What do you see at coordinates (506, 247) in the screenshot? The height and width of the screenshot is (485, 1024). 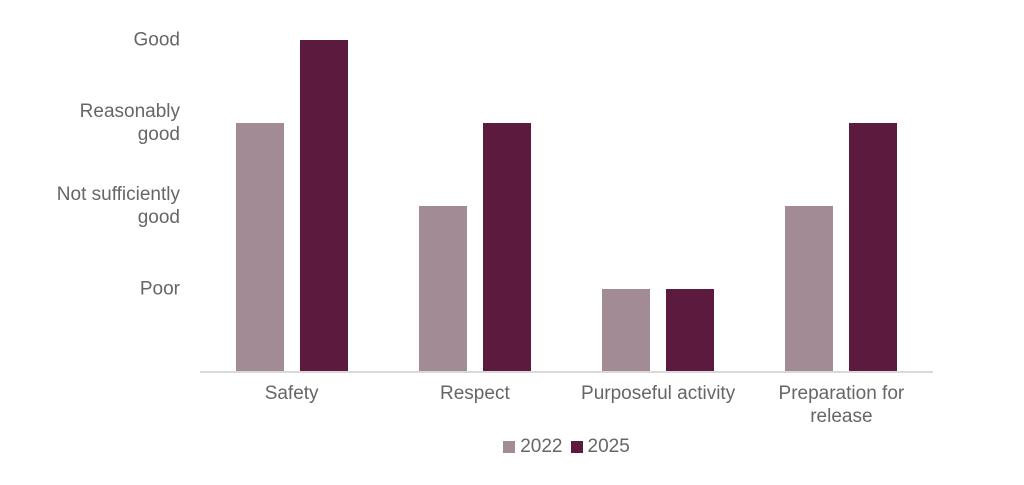 I see `bar-2025-respect` at bounding box center [506, 247].